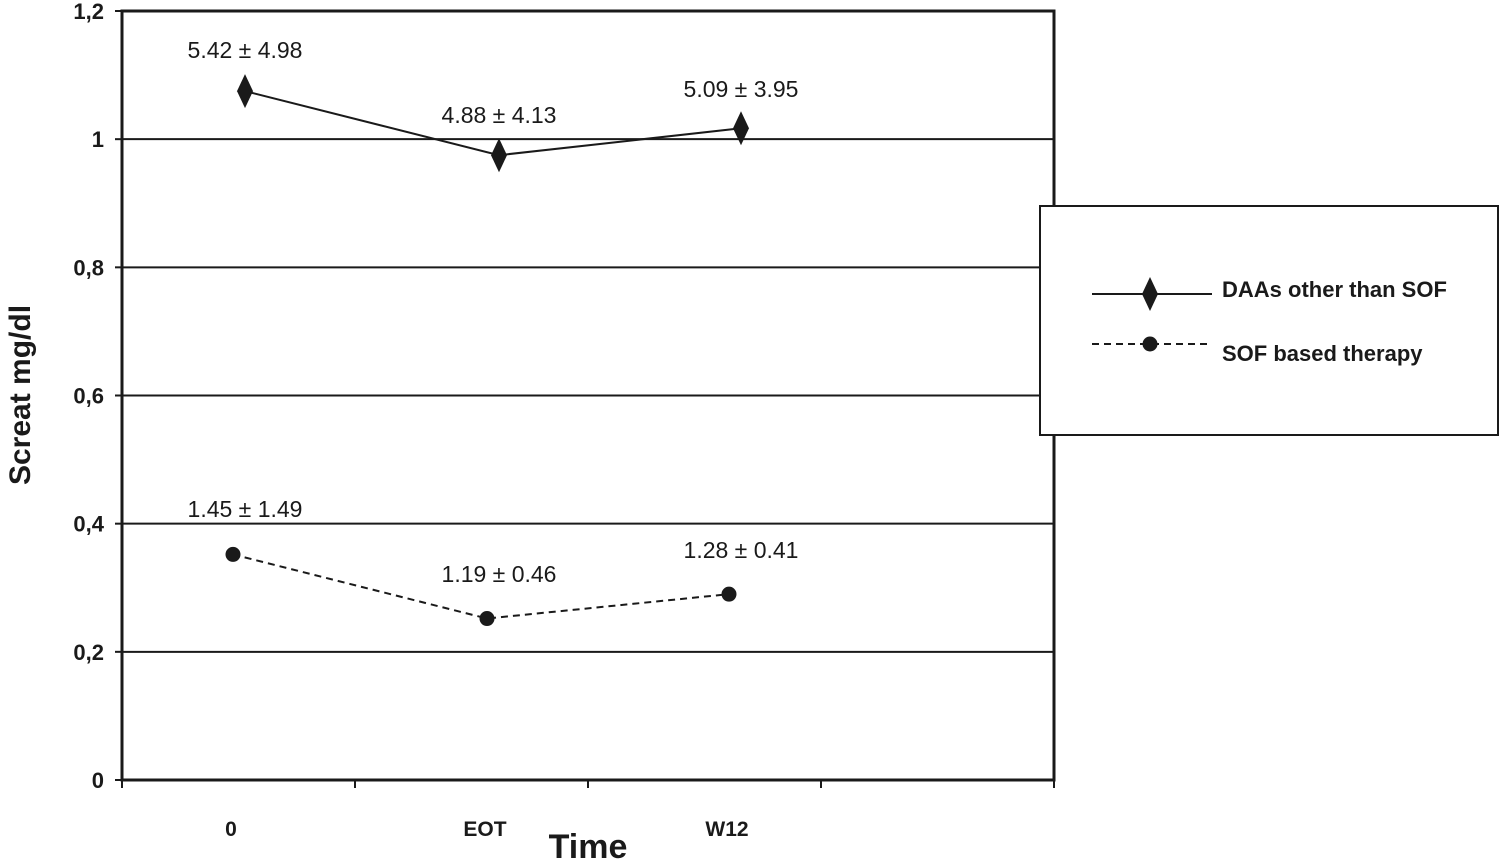 This screenshot has height=860, width=1500. What do you see at coordinates (499, 574) in the screenshot?
I see `data-label: 1.19 ± 0.46` at bounding box center [499, 574].